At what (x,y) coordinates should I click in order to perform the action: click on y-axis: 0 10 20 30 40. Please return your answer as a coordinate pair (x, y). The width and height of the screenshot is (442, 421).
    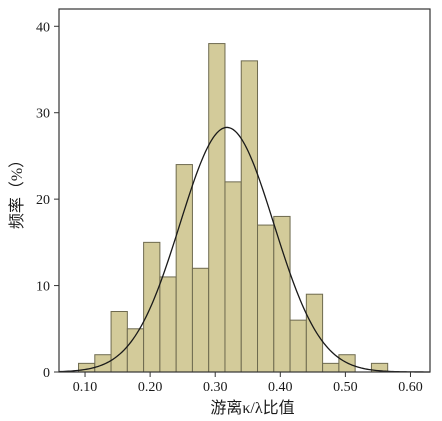
    Looking at the image, I should click on (47, 200).